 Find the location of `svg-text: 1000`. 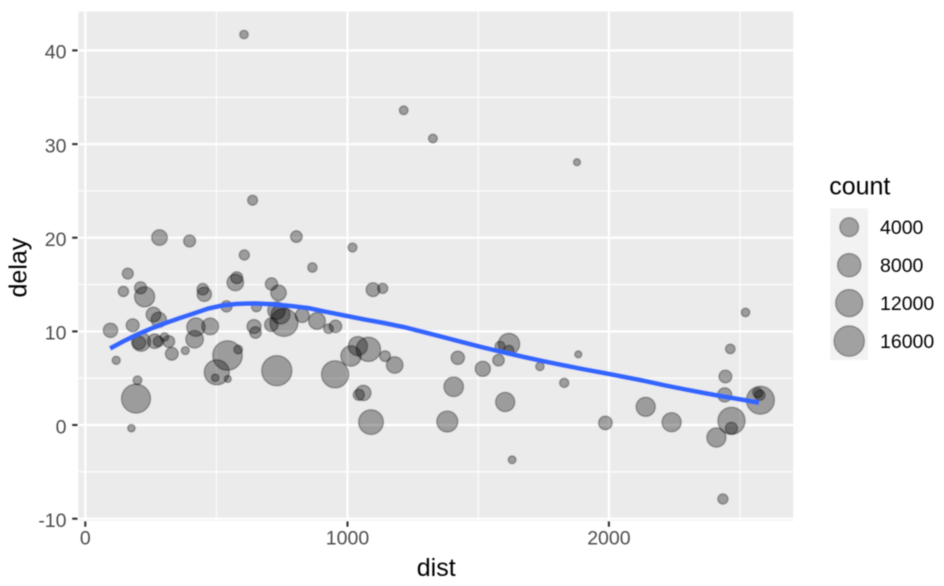

svg-text: 1000 is located at coordinates (348, 539).